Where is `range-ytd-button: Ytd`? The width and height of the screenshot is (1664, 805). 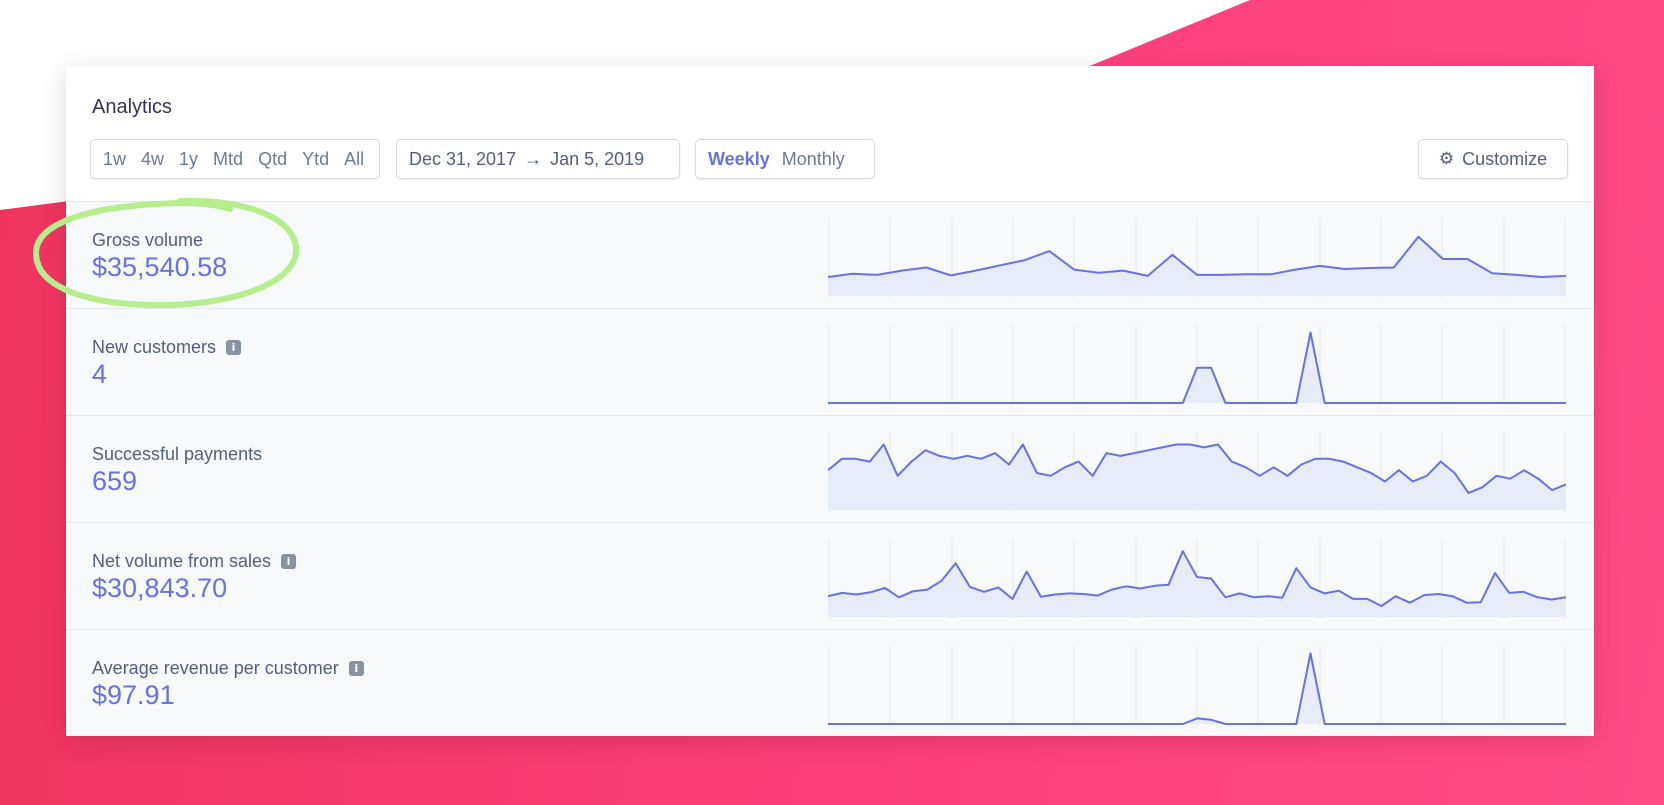
range-ytd-button: Ytd is located at coordinates (316, 158).